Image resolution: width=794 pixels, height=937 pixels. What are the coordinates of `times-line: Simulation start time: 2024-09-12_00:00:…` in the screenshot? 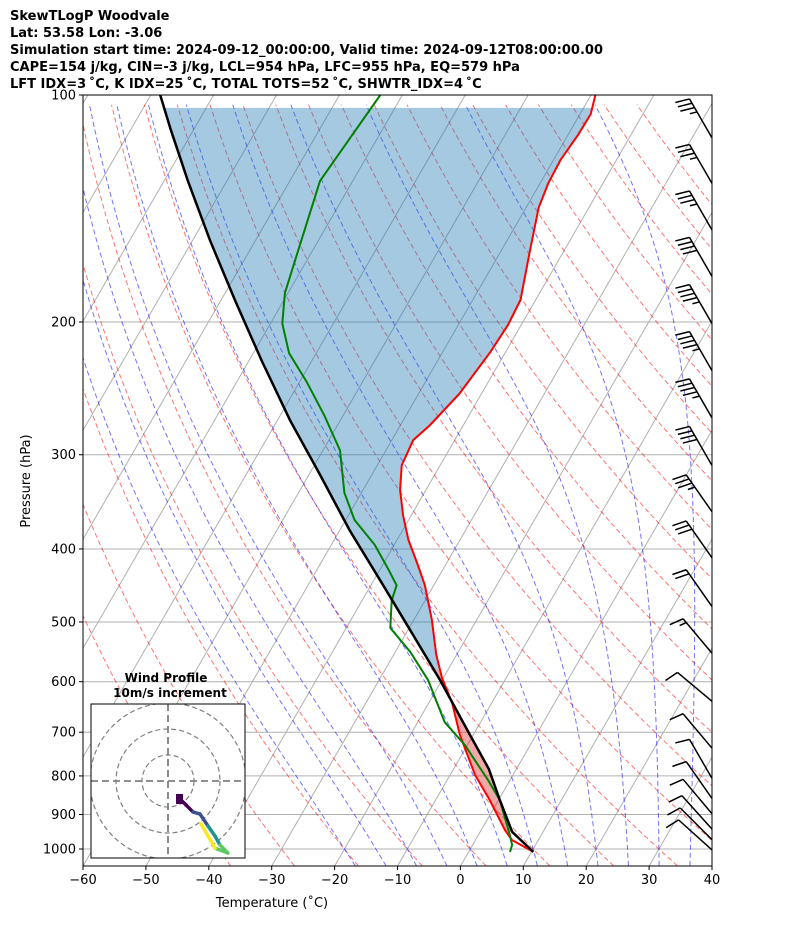 It's located at (306, 50).